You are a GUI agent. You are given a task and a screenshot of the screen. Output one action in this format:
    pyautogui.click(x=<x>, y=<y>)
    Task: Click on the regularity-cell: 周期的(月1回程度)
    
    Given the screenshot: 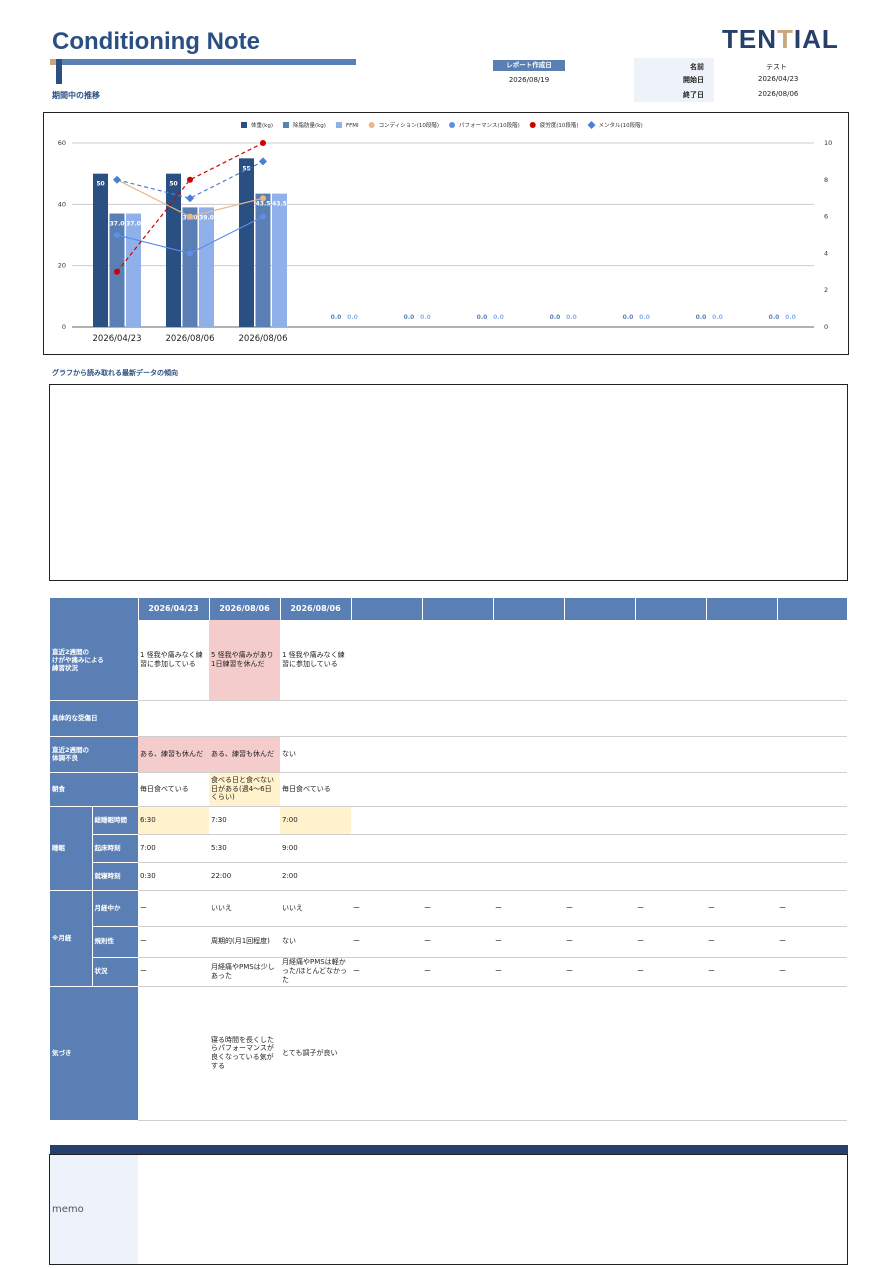 What is the action you would take?
    pyautogui.click(x=244, y=942)
    